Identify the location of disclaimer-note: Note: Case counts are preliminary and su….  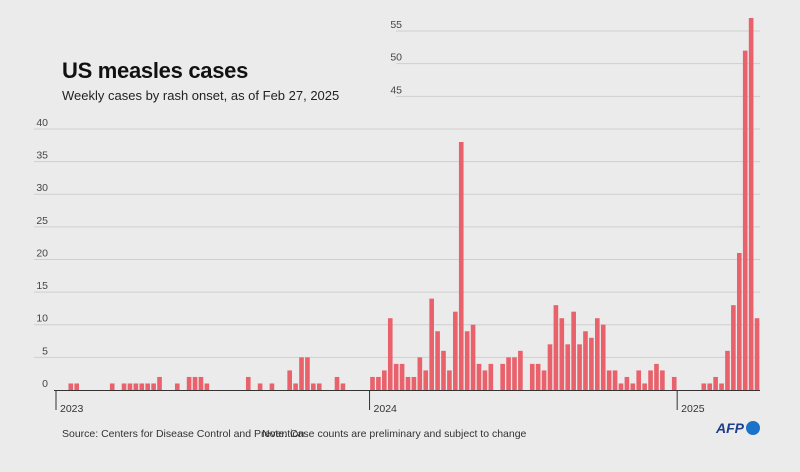
(394, 434).